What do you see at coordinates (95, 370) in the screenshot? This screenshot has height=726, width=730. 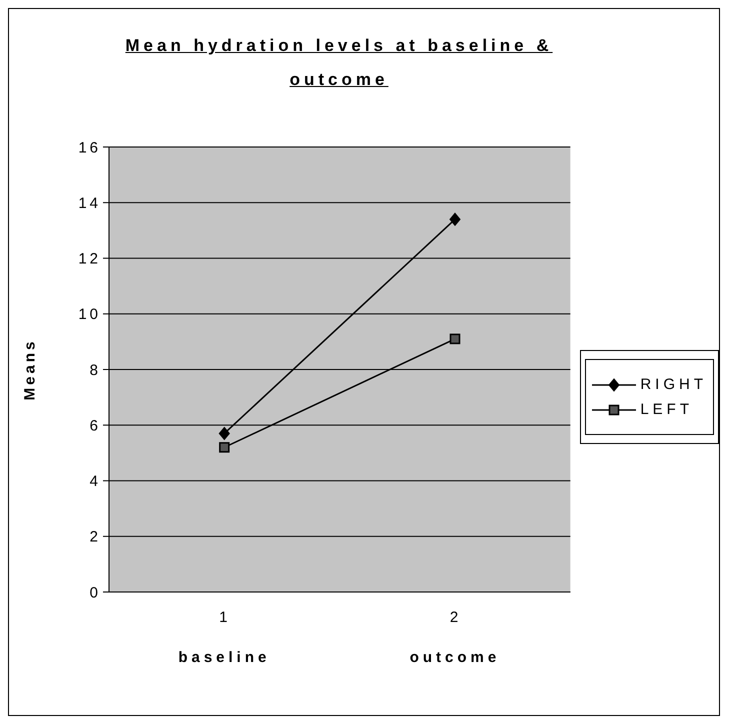 I see `y-tick-label: 8` at bounding box center [95, 370].